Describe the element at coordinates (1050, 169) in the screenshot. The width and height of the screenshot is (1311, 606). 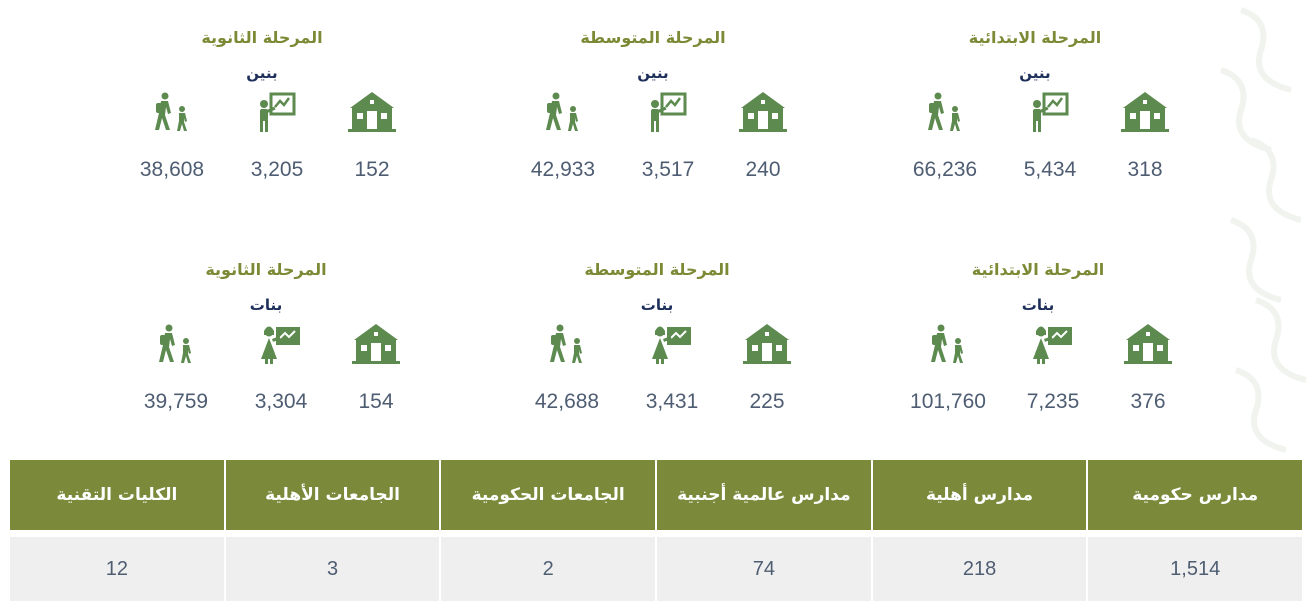
I see `teachers-count: 5,434` at that location.